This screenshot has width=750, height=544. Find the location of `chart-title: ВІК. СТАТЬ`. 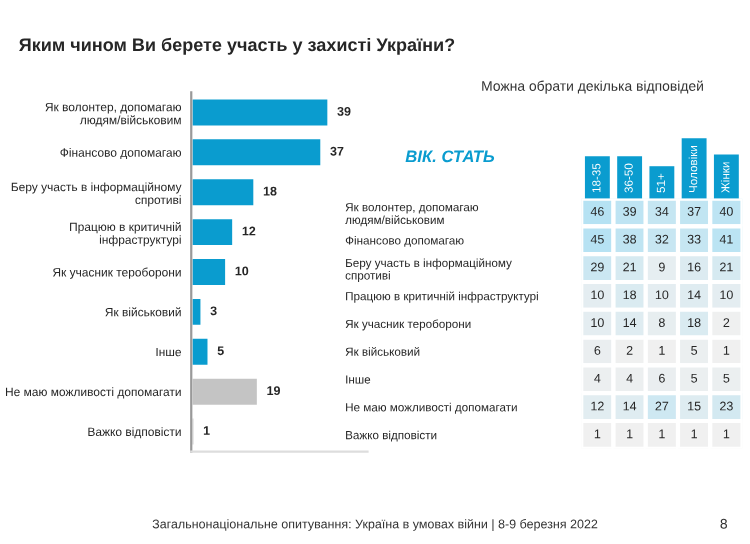

chart-title: ВІК. СТАТЬ is located at coordinates (450, 156).